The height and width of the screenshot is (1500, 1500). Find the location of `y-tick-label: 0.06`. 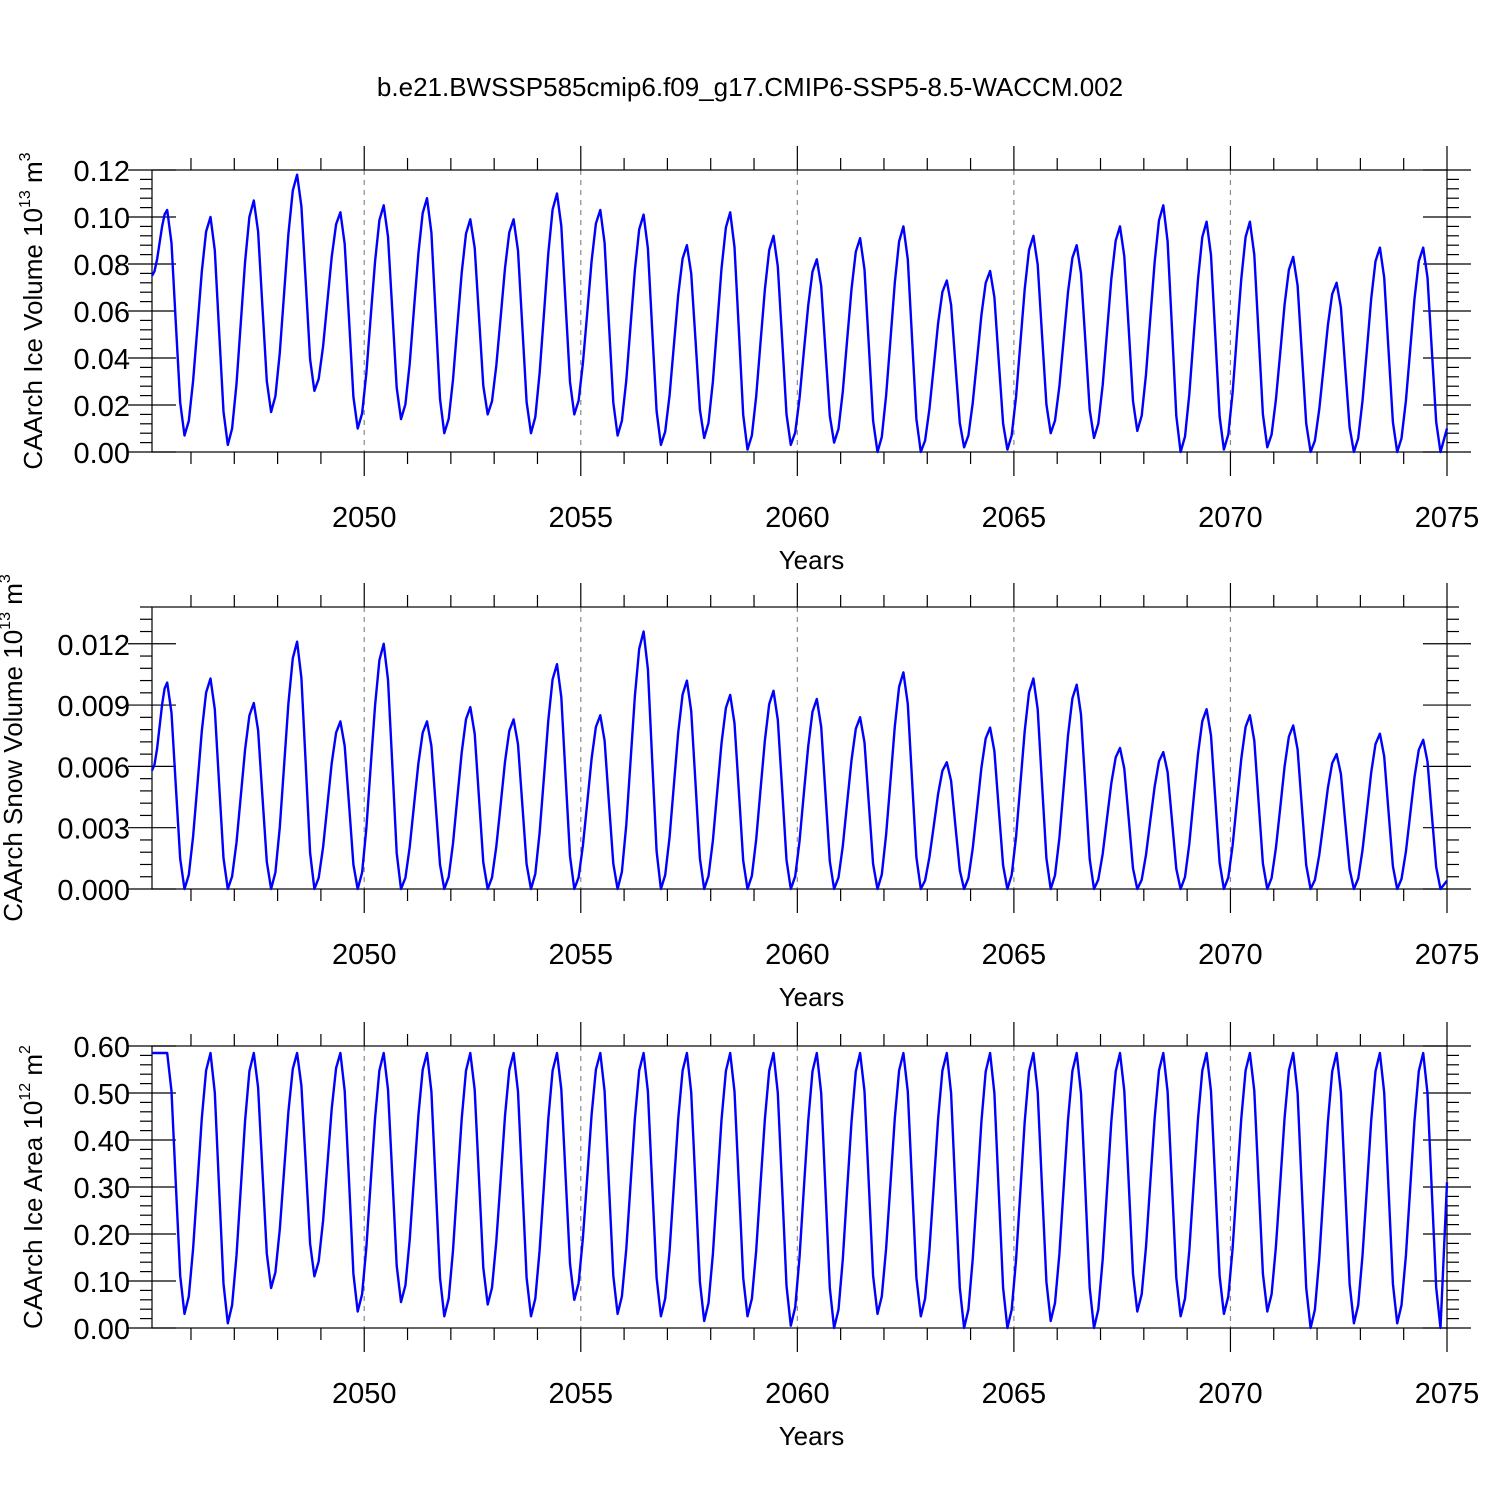

y-tick-label: 0.06 is located at coordinates (102, 313).